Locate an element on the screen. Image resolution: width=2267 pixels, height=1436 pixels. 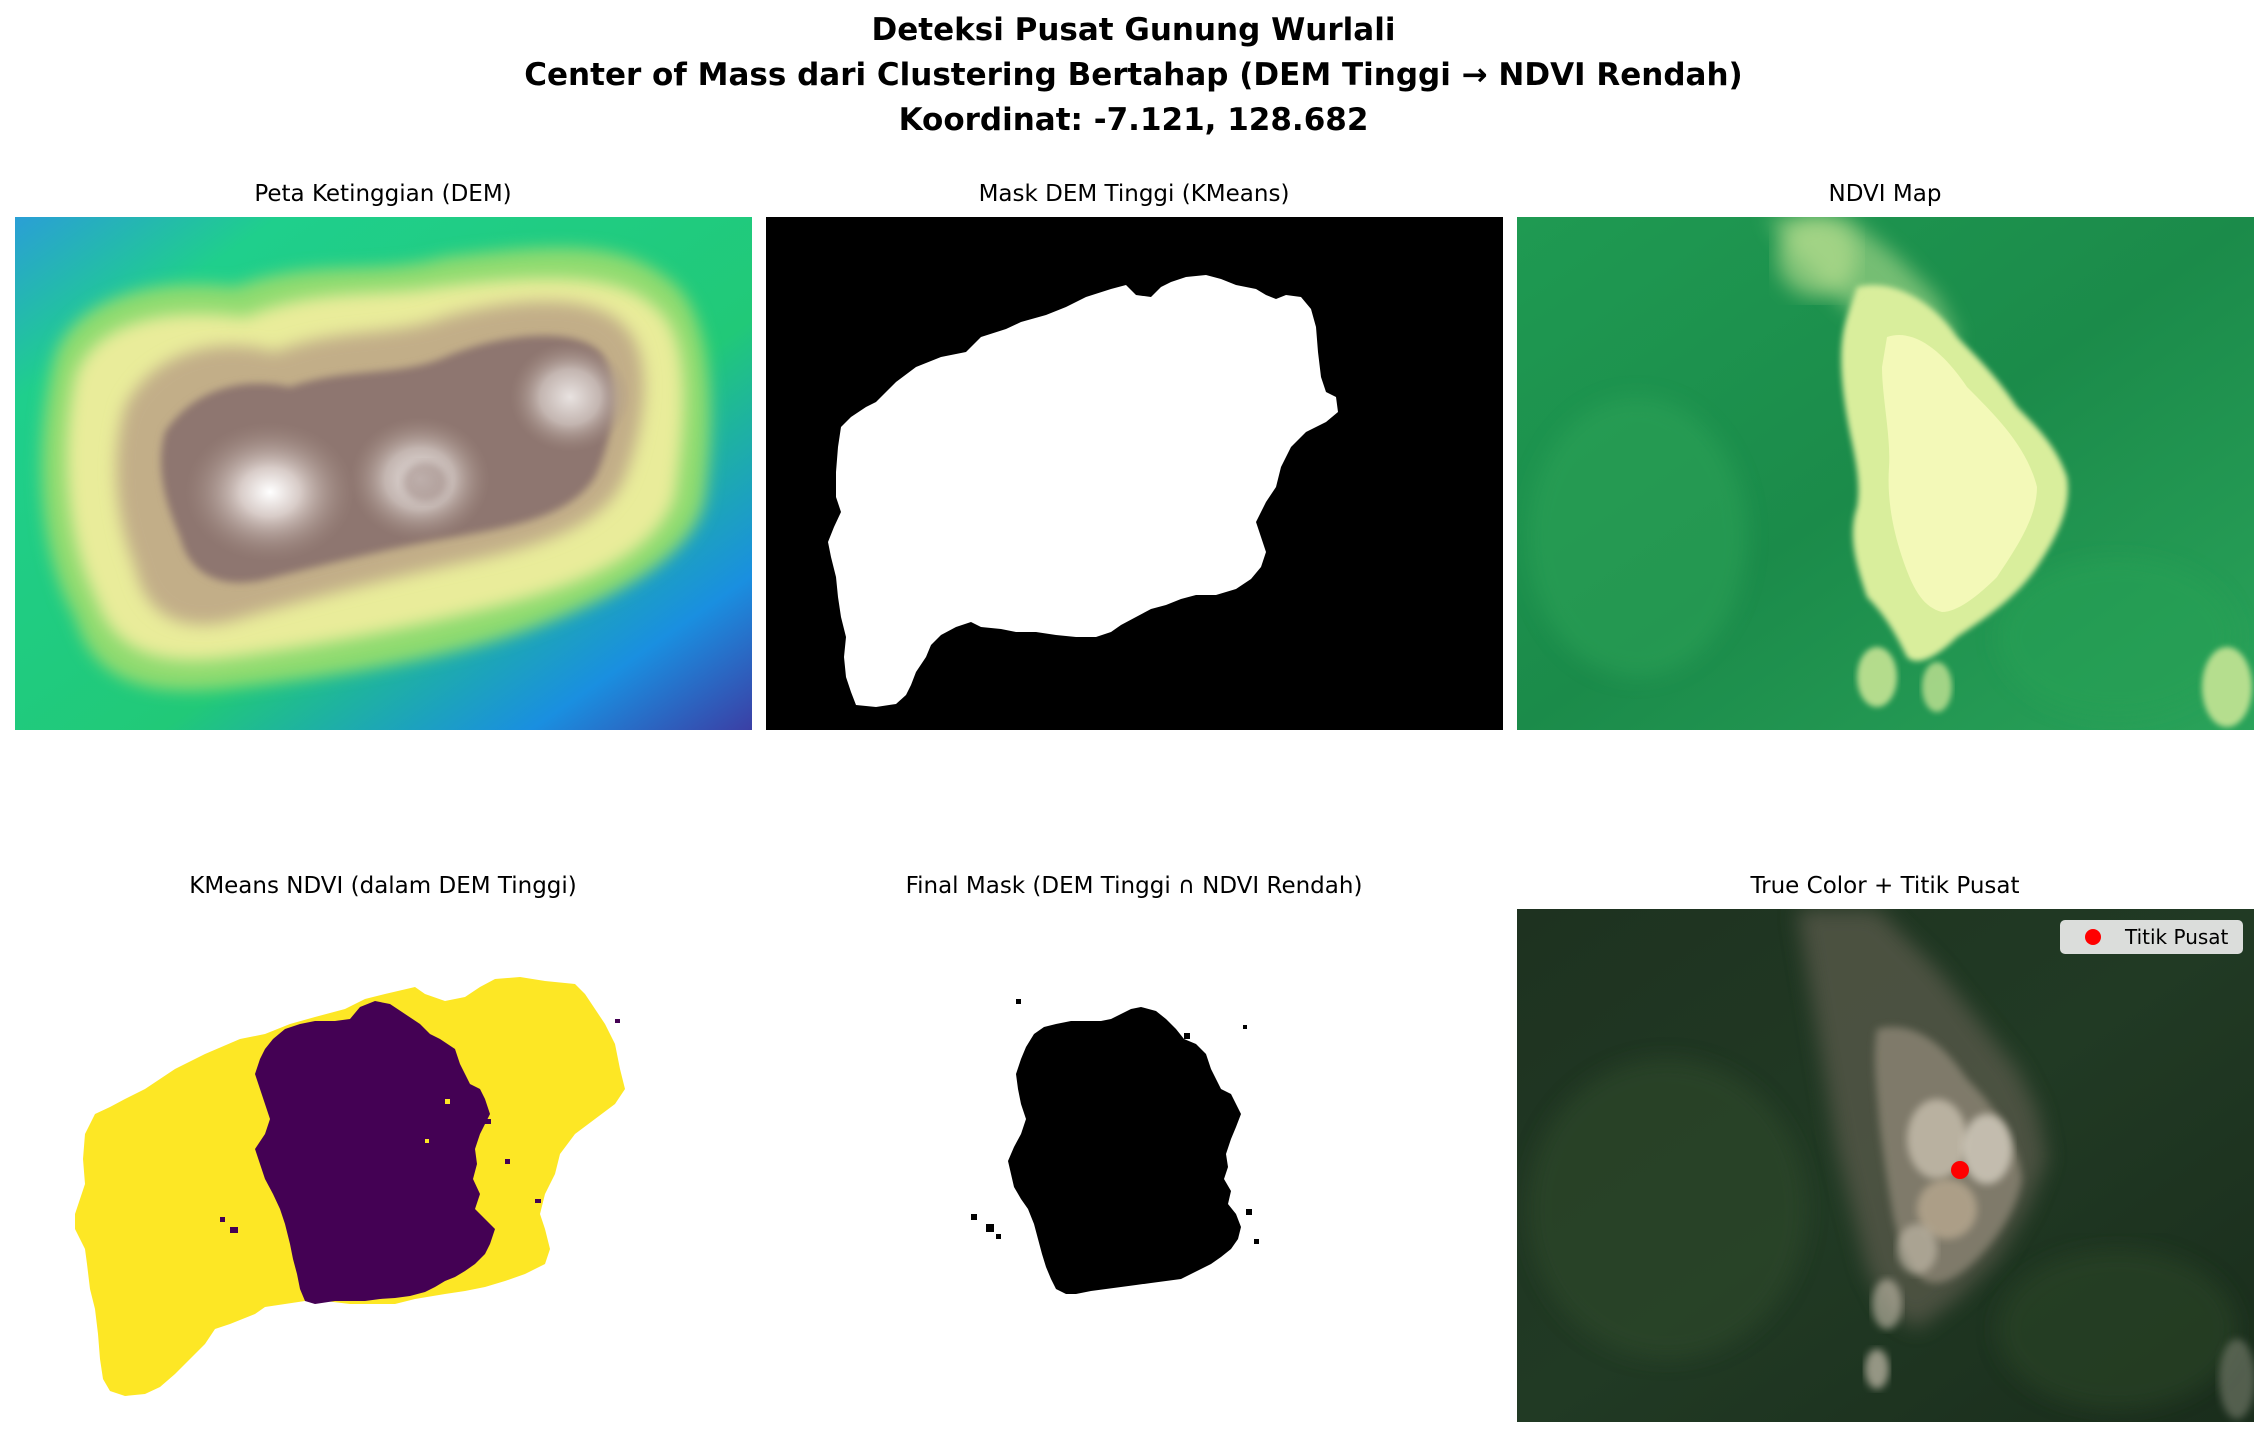
dem-elevation-map is located at coordinates (383, 473).